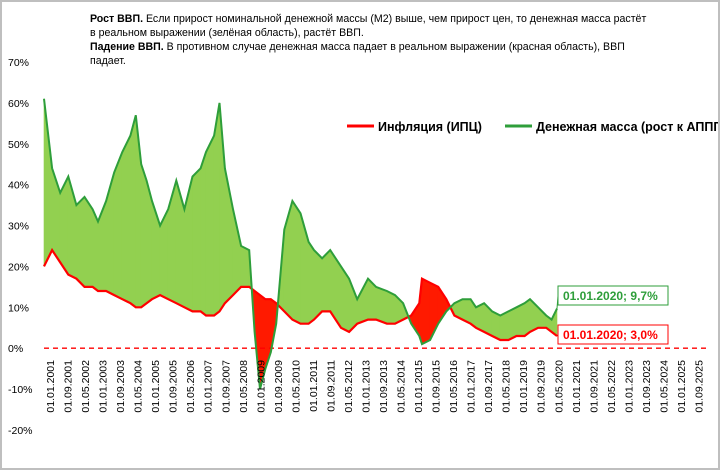  I want to click on callout-money-label: 01.01.2020; 9,7%, so click(610, 296).